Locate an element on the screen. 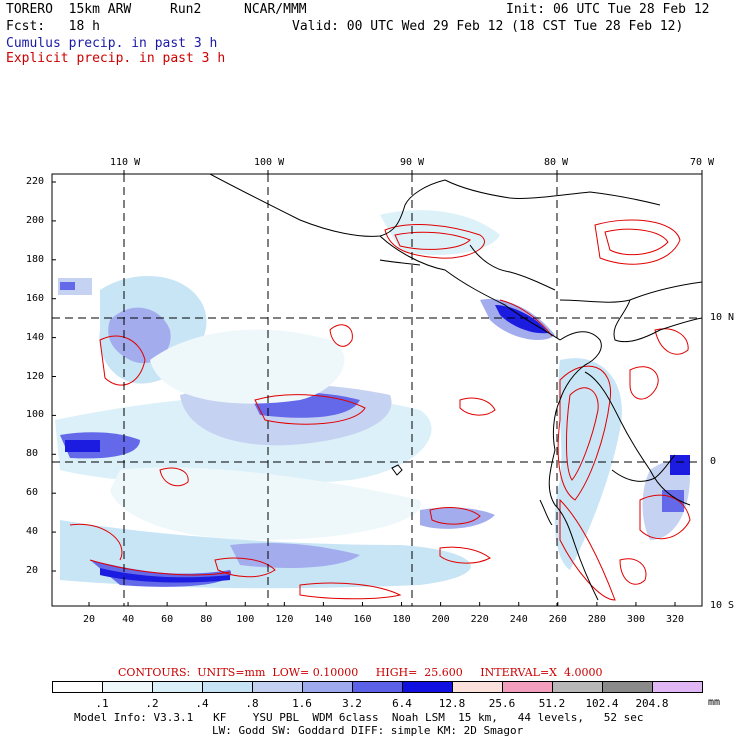 The height and width of the screenshot is (740, 740). lon-label: 100 W is located at coordinates (269, 162).